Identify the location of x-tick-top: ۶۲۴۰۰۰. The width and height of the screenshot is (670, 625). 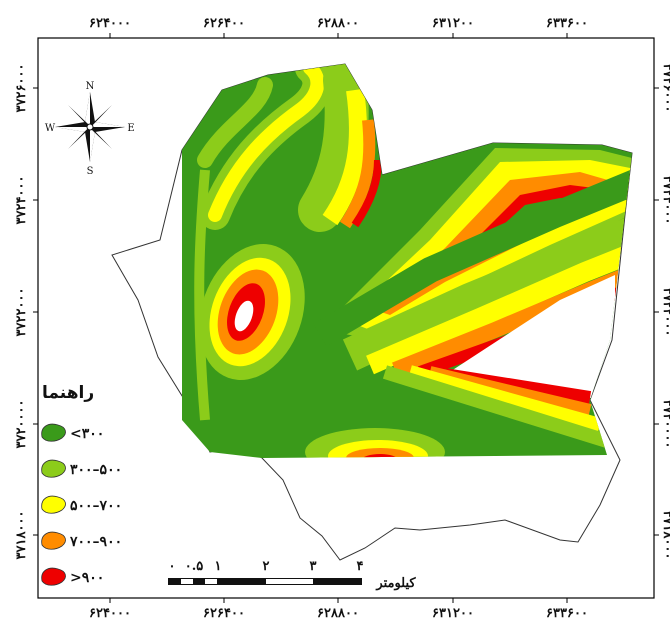
(110, 23).